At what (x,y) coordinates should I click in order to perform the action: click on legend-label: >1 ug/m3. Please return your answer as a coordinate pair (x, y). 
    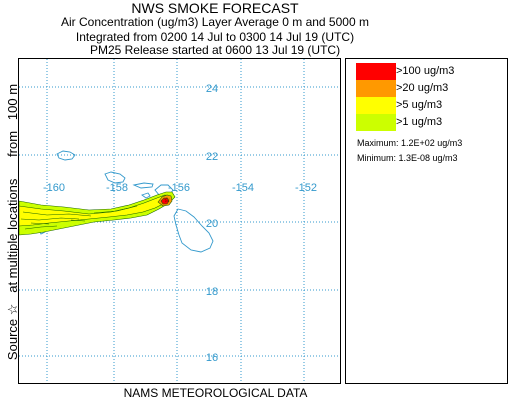
    Looking at the image, I should click on (419, 122).